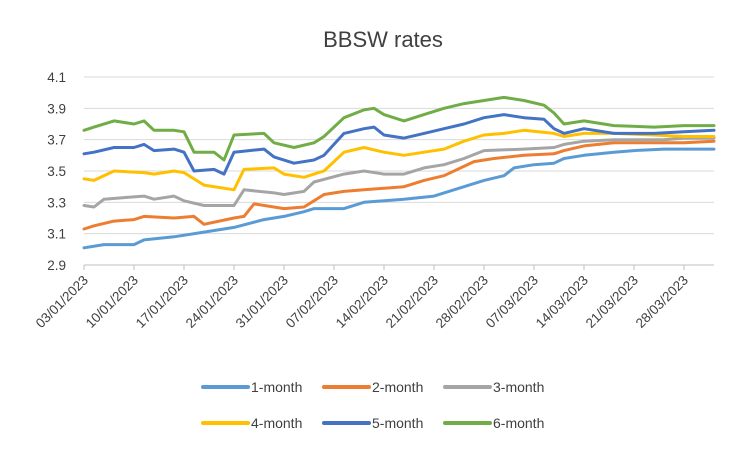  I want to click on x-tick-label: 21/02/2023, so click(412, 302).